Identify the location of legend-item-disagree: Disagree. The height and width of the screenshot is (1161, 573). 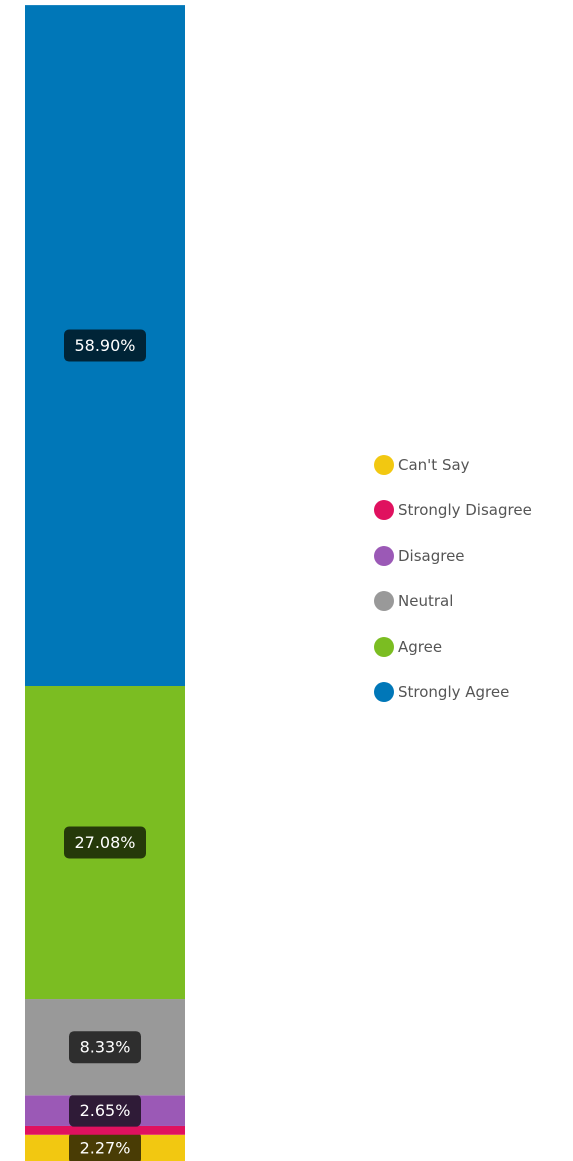
(453, 556).